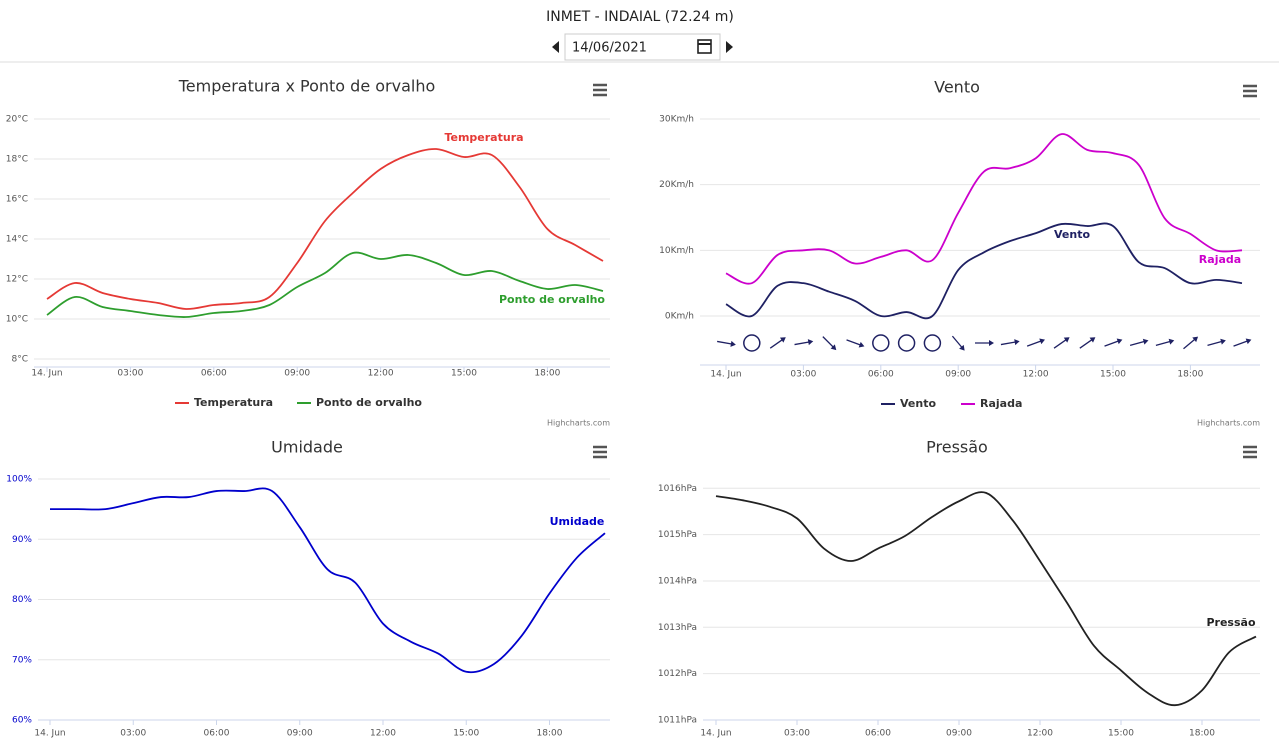  I want to click on calendar-icon, so click(704, 46).